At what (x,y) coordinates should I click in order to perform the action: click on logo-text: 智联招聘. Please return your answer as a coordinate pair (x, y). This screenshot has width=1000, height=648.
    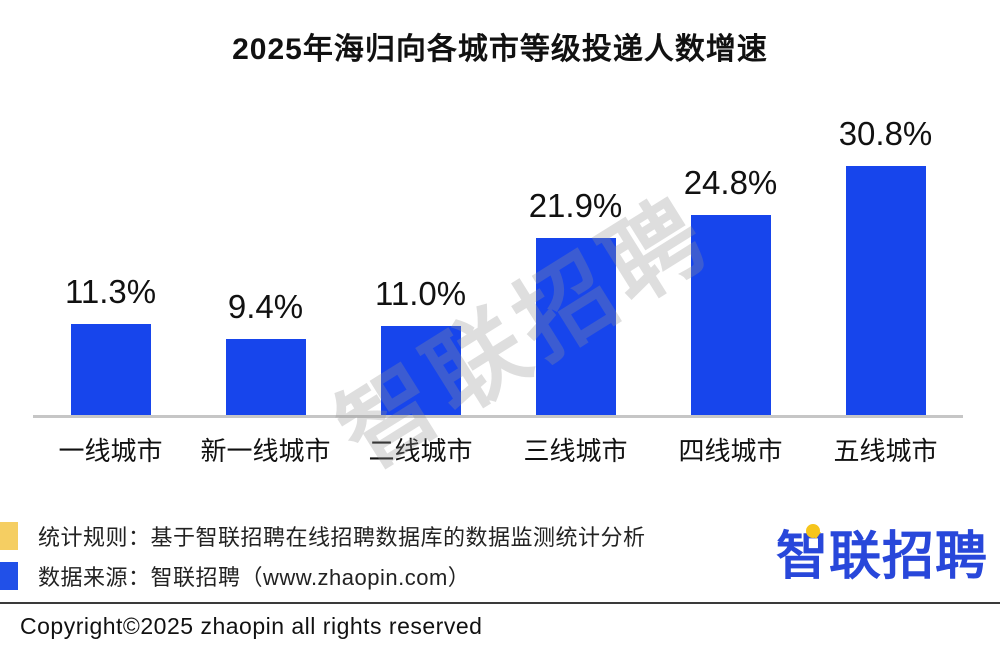
    Looking at the image, I should click on (881, 557).